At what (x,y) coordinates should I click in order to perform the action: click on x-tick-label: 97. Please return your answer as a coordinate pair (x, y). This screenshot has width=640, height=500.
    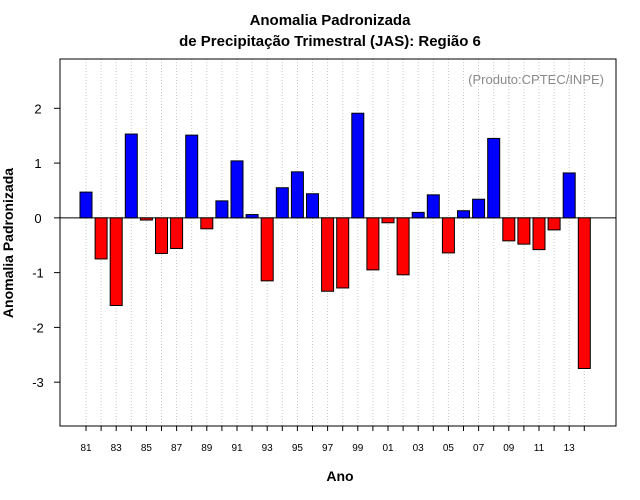
    Looking at the image, I should click on (328, 448).